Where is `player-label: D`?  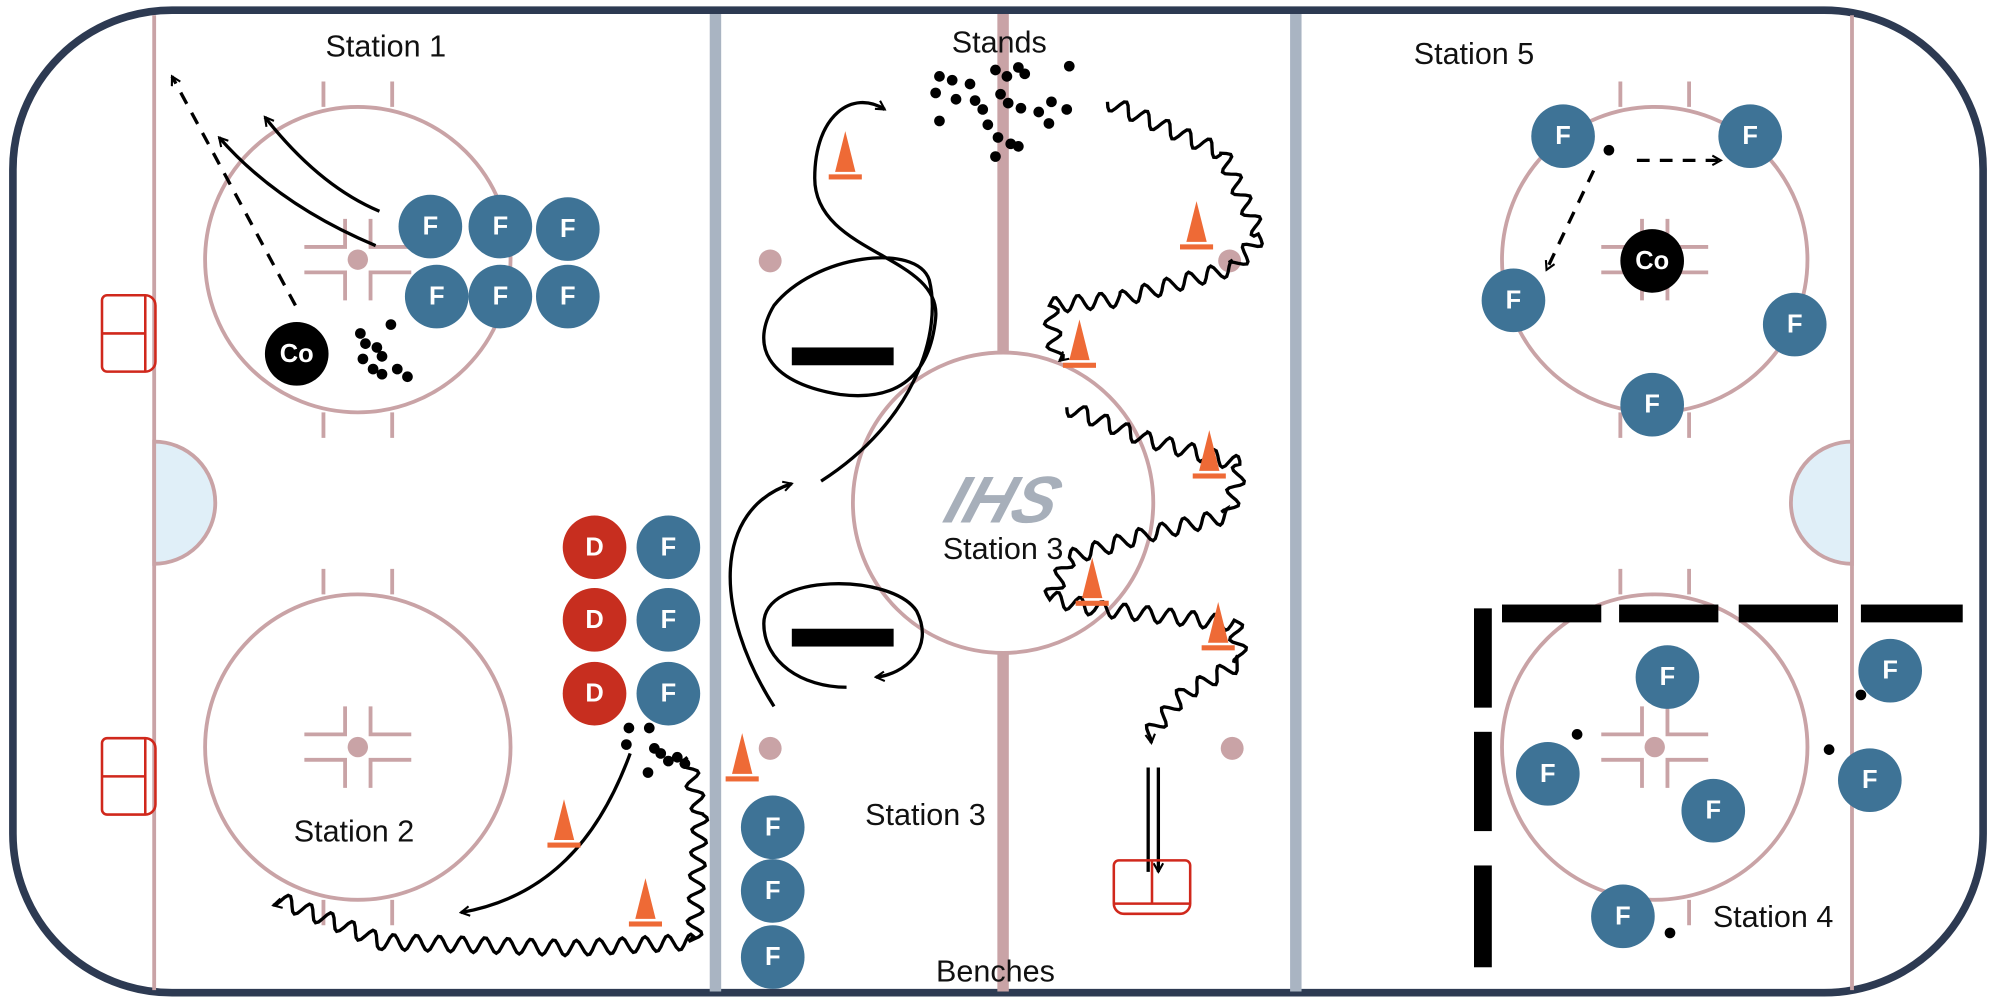
player-label: D is located at coordinates (594, 694).